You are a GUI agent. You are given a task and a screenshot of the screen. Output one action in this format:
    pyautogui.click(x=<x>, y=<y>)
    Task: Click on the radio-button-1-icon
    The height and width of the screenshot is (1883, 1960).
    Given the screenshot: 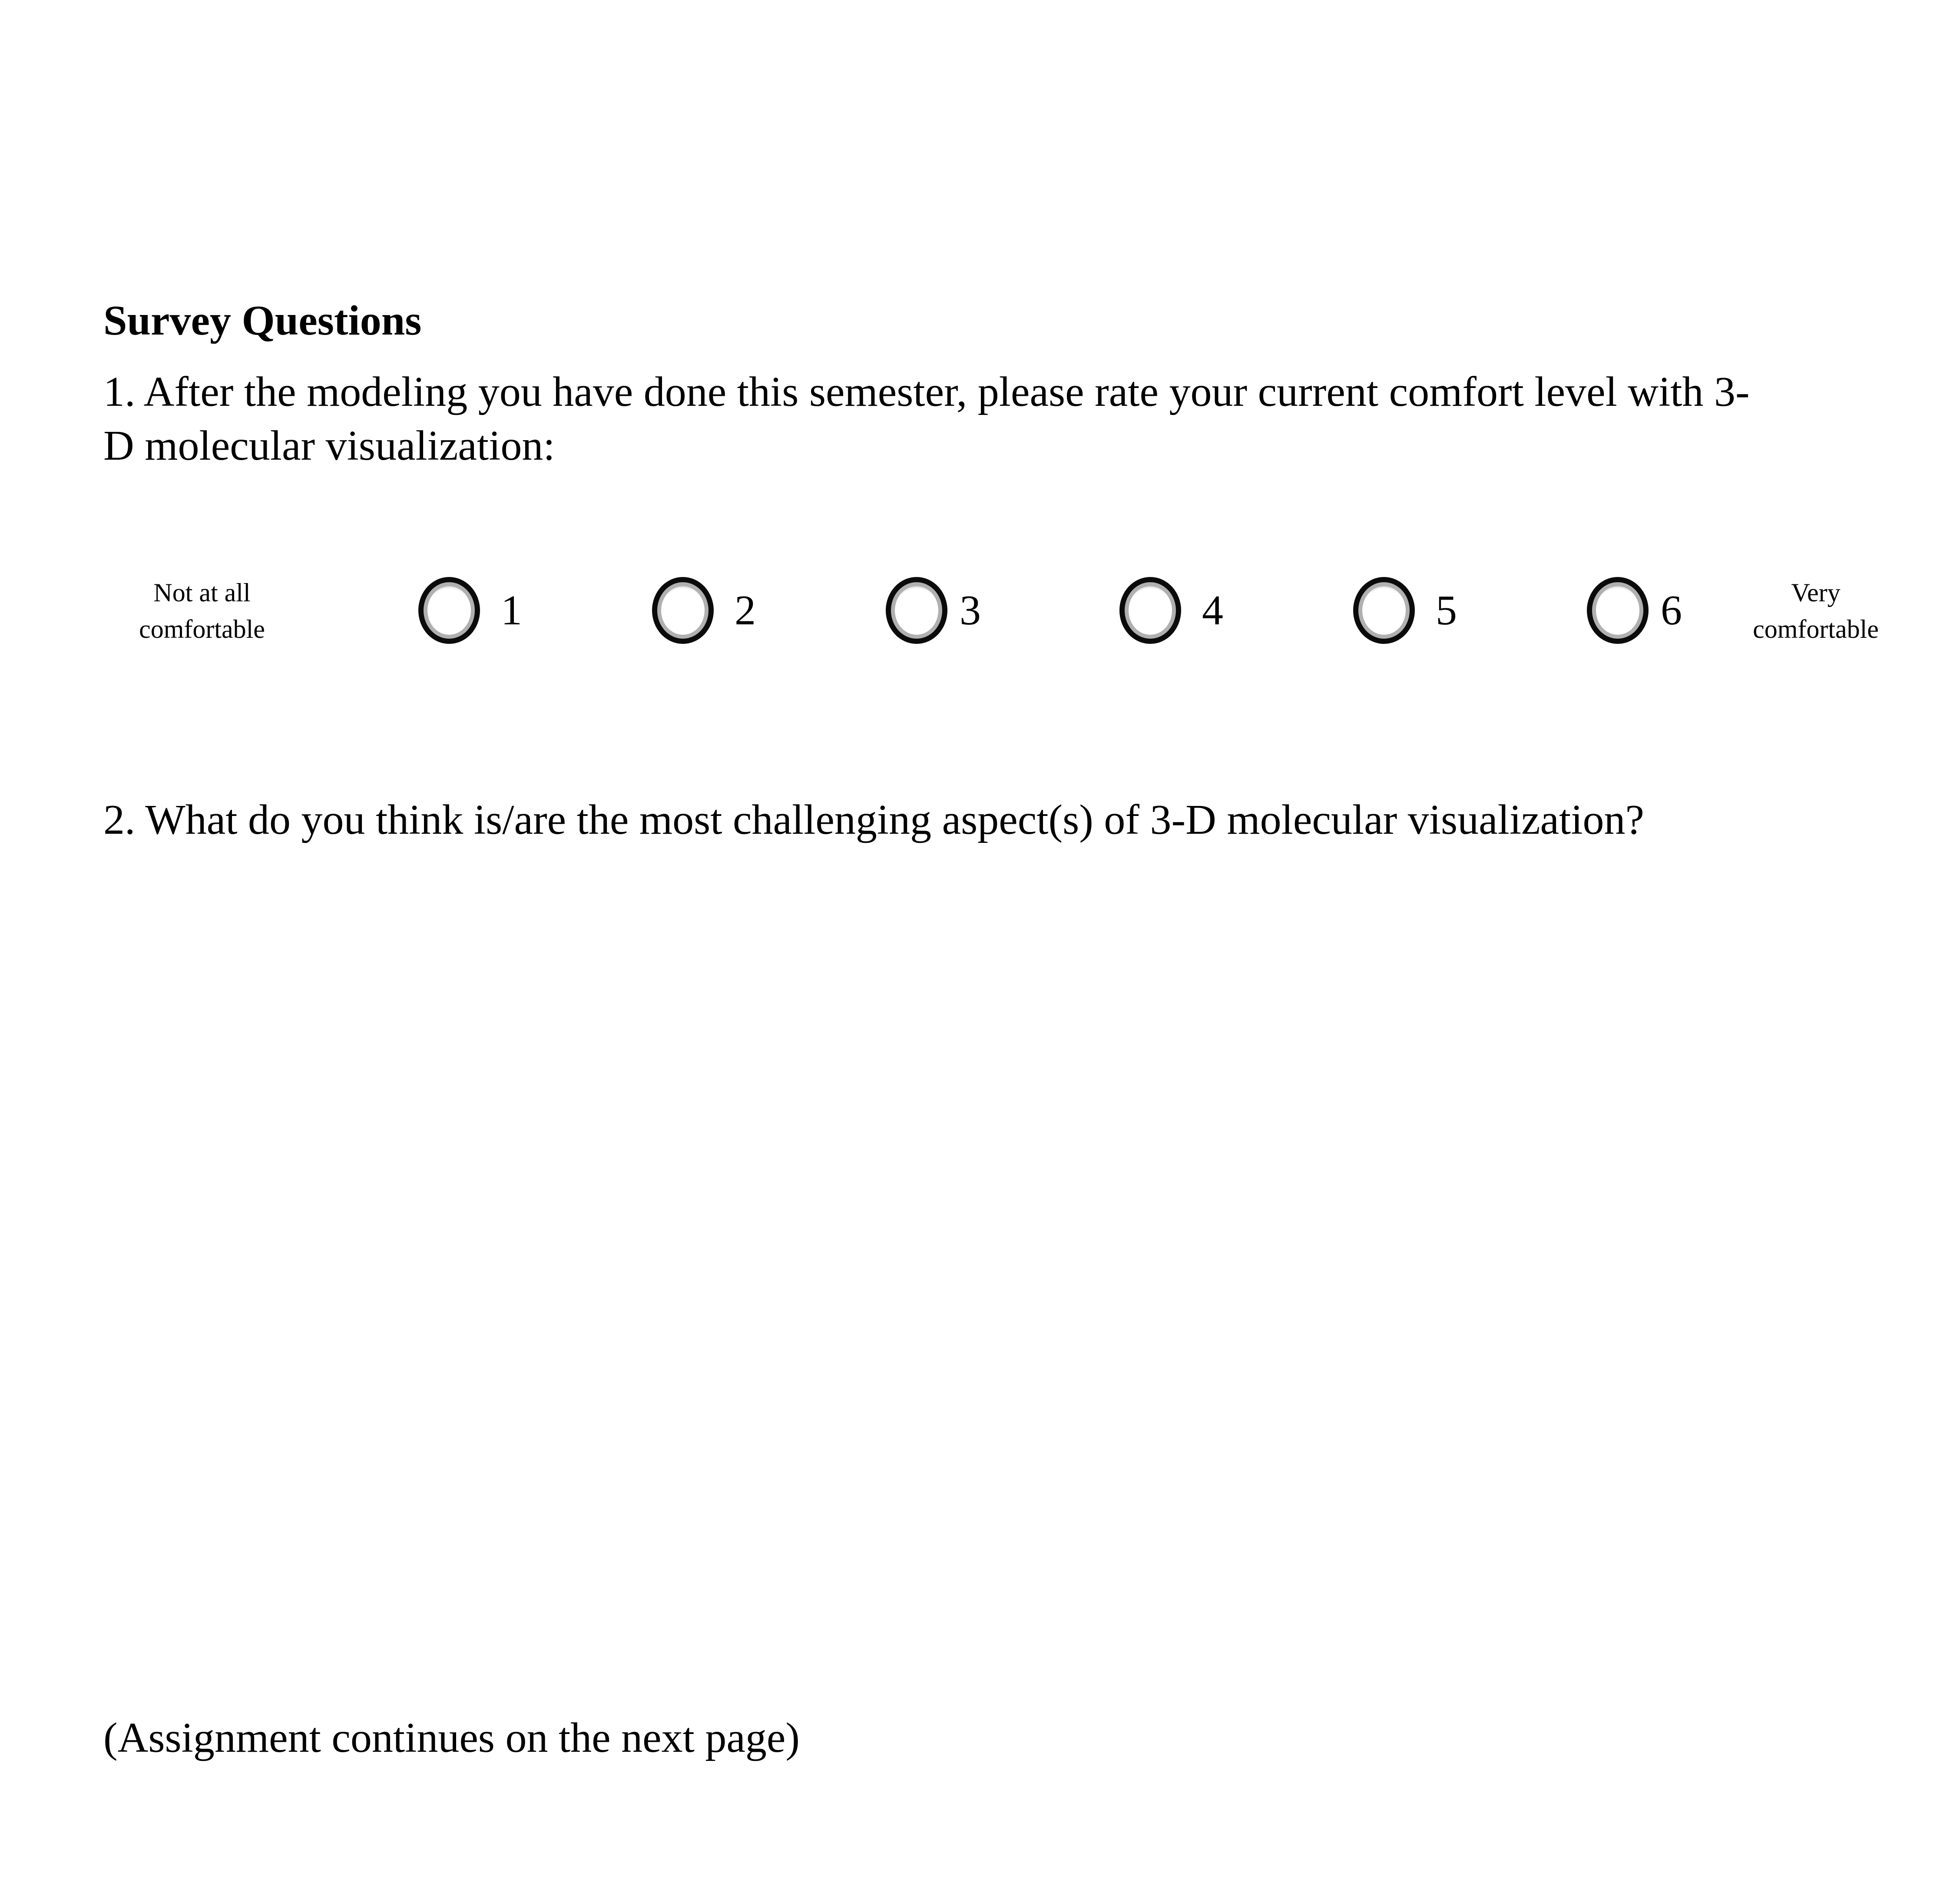 What is the action you would take?
    pyautogui.click(x=449, y=610)
    